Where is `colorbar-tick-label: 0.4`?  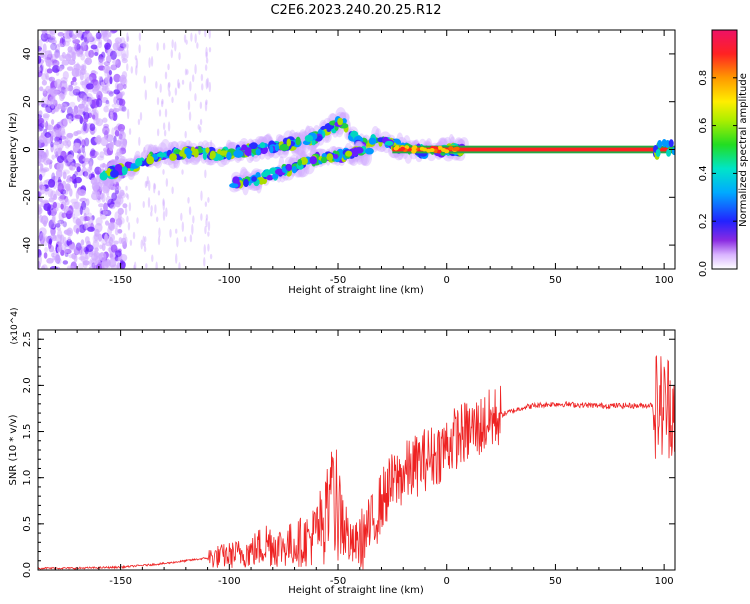
colorbar-tick-label: 0.4 is located at coordinates (703, 173).